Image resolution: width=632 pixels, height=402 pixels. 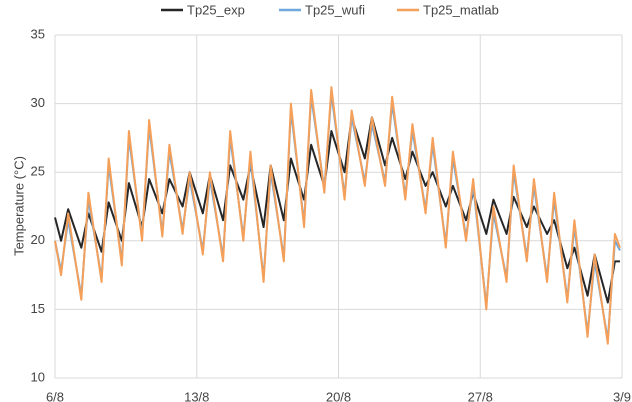 I want to click on y-tick-label: 30, so click(x=38, y=102).